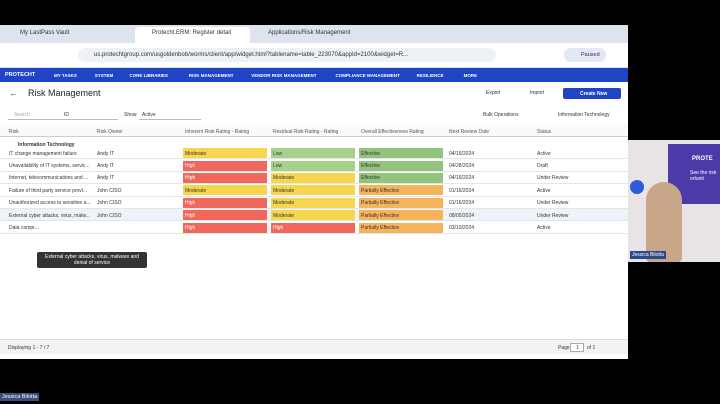  I want to click on nav-item: VENDOR RISK MANAGEMENT, so click(284, 75).